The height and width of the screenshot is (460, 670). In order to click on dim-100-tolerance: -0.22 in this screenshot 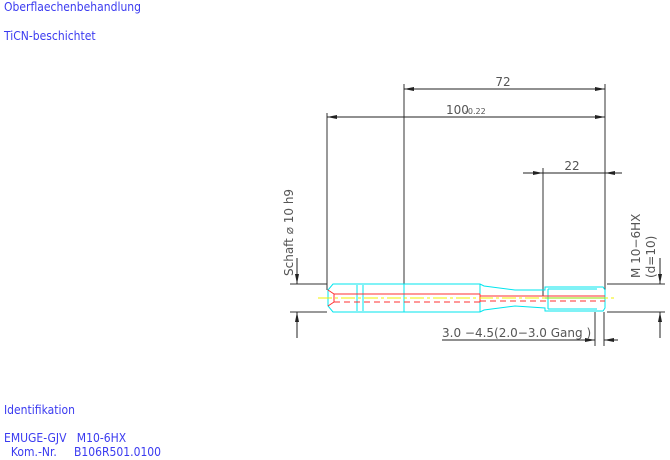, I will do `click(475, 111)`.